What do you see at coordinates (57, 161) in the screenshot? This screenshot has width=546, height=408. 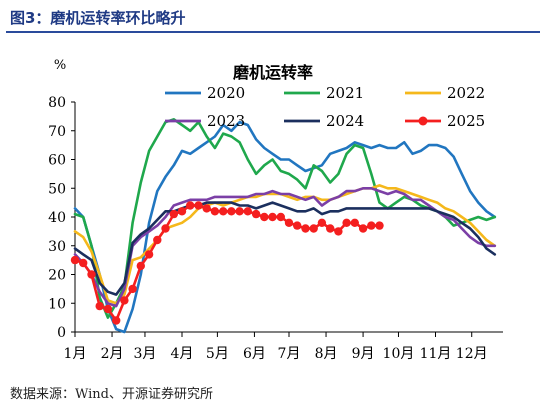 I see `y-tick-label: 60` at bounding box center [57, 161].